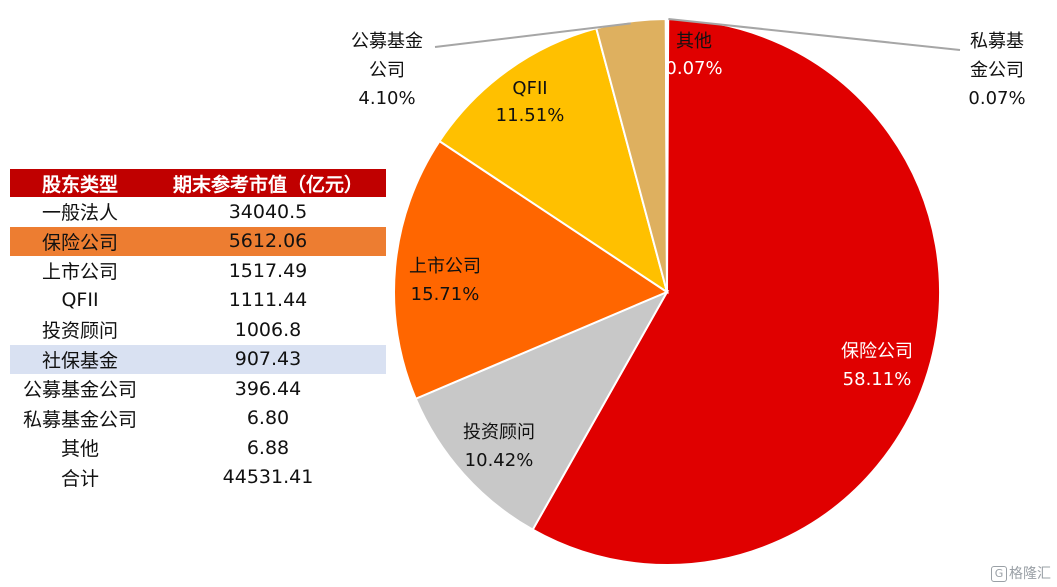 This screenshot has width=1057, height=587. What do you see at coordinates (499, 432) in the screenshot?
I see `label-advisor-name: 投资顾问` at bounding box center [499, 432].